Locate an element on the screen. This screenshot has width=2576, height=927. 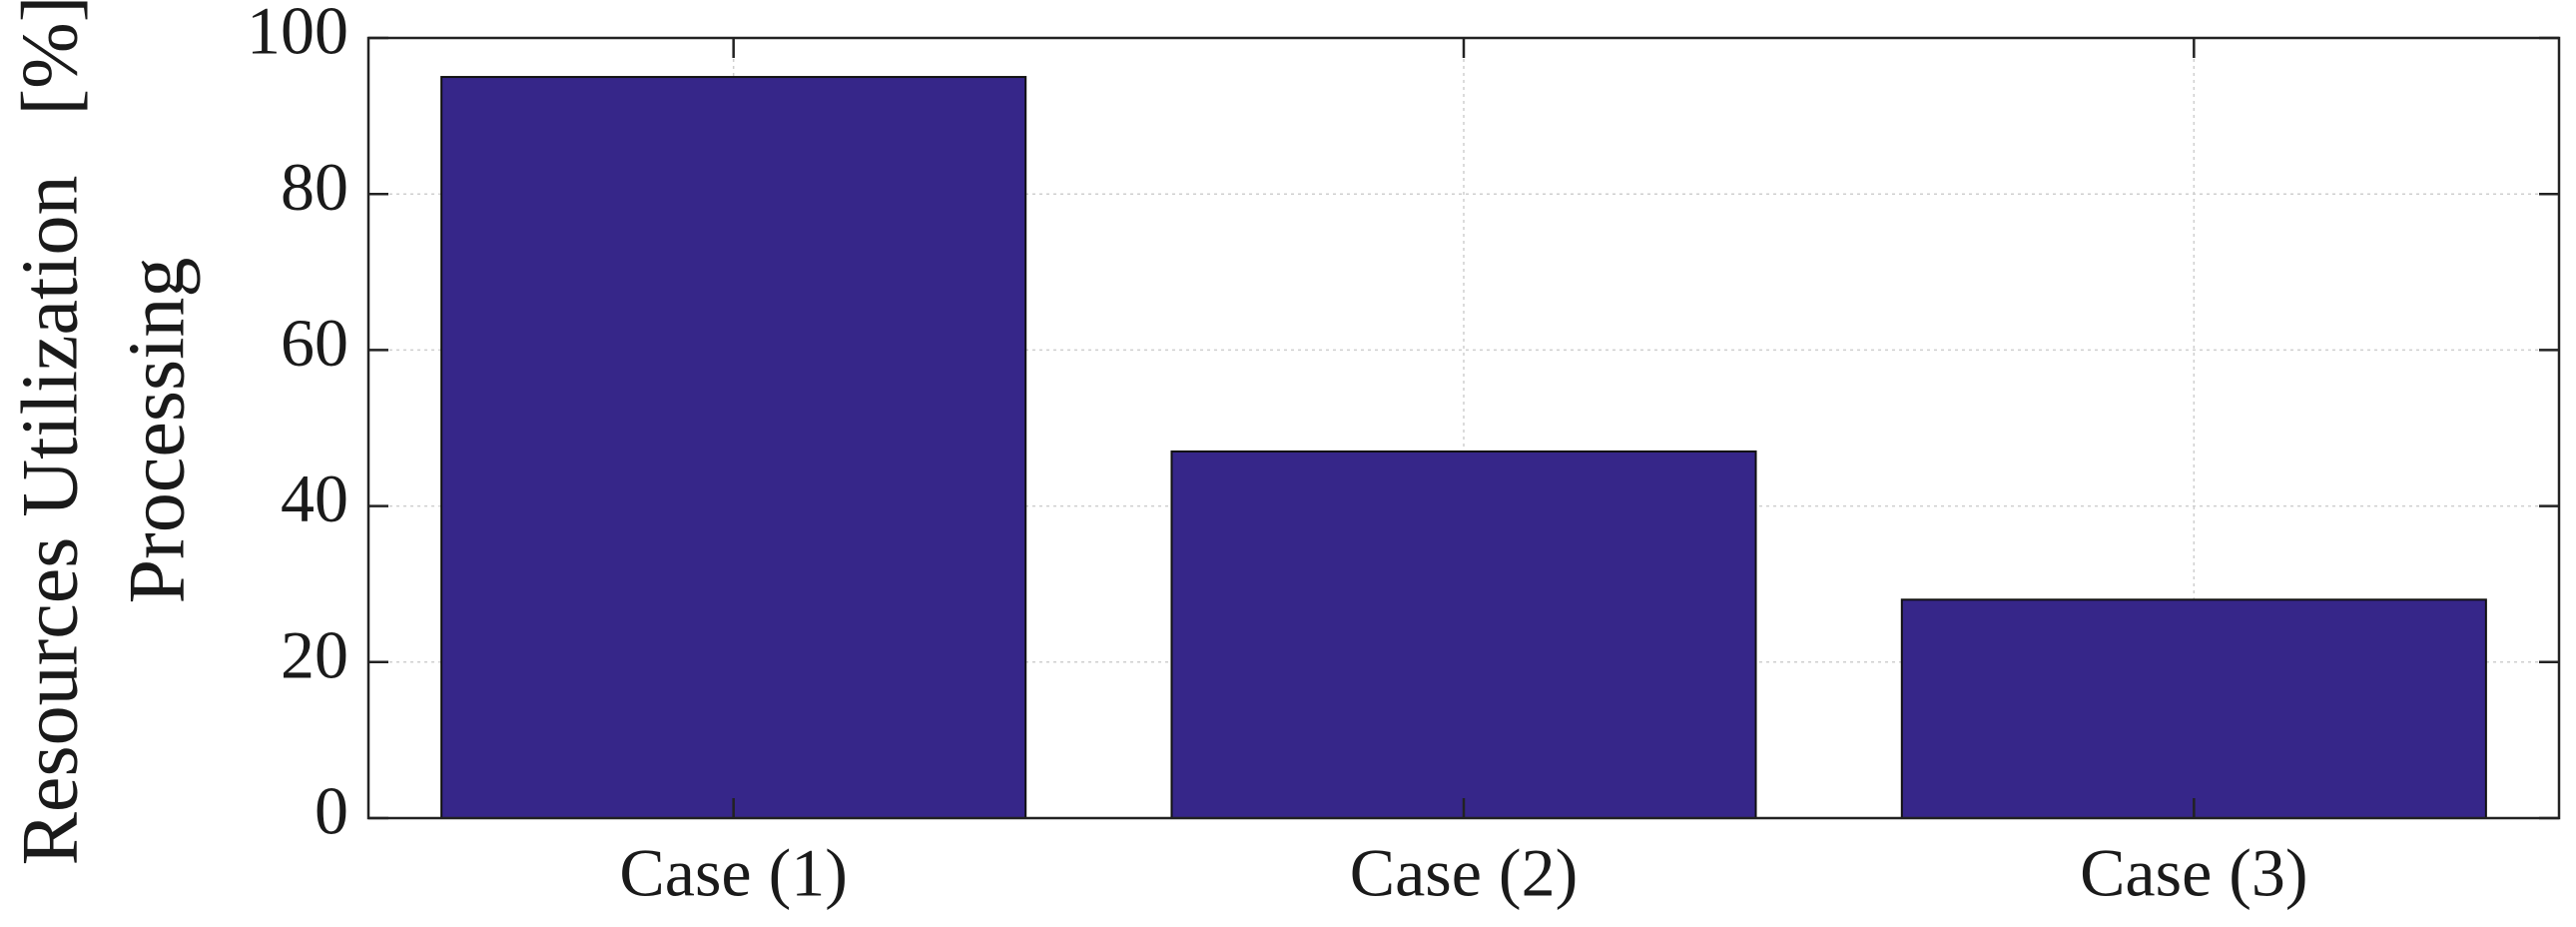
y-axis-label: Processing is located at coordinates (157, 431).